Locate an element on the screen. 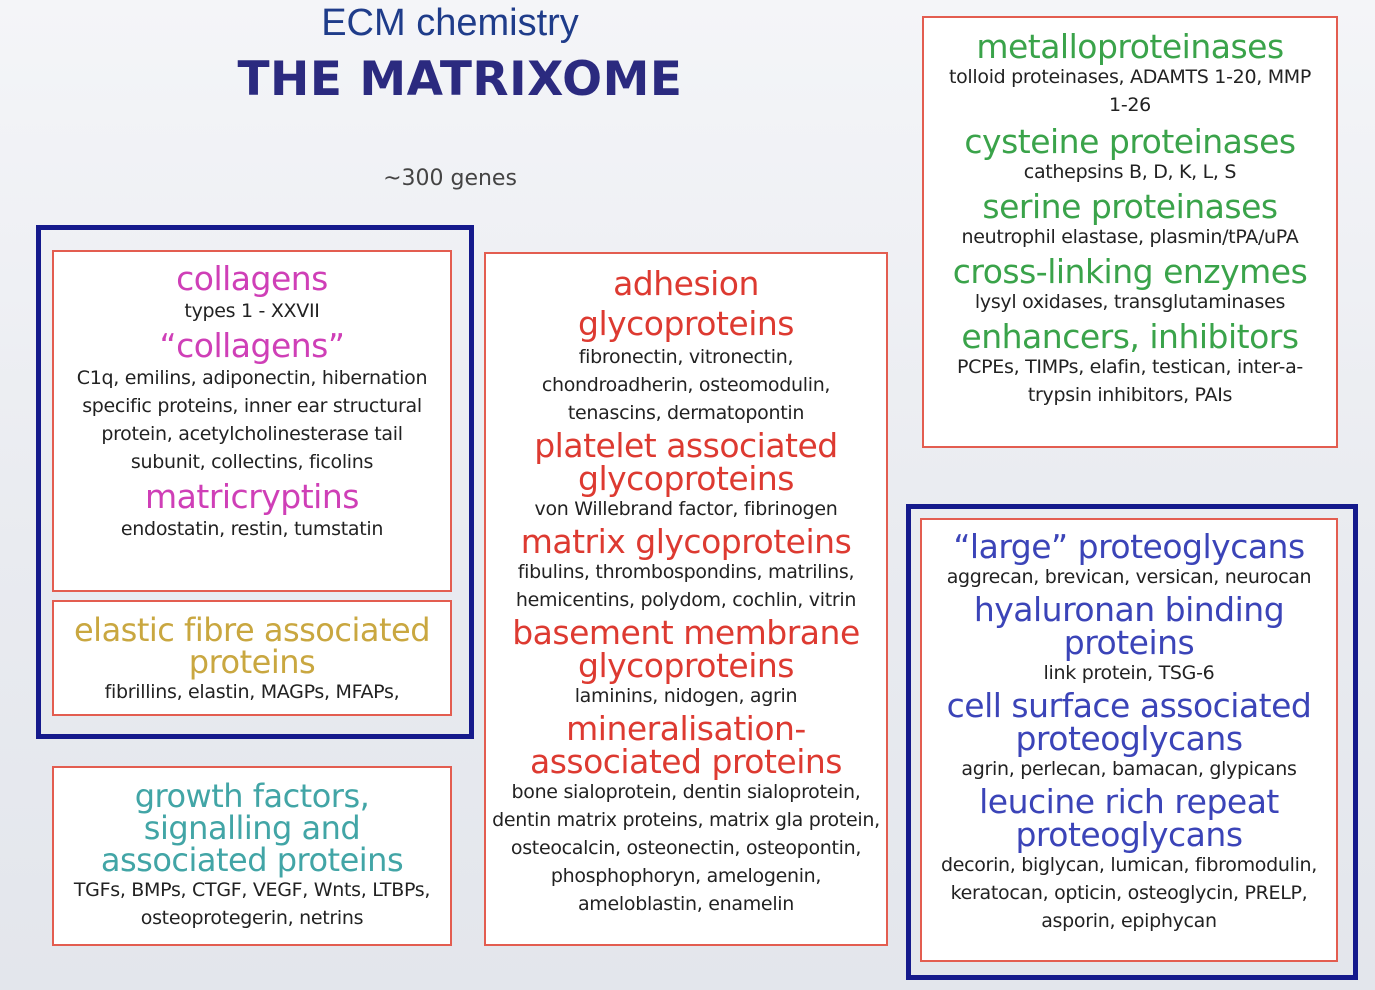 The width and height of the screenshot is (1375, 990). collagen-like-heading: “collagens” is located at coordinates (252, 345).